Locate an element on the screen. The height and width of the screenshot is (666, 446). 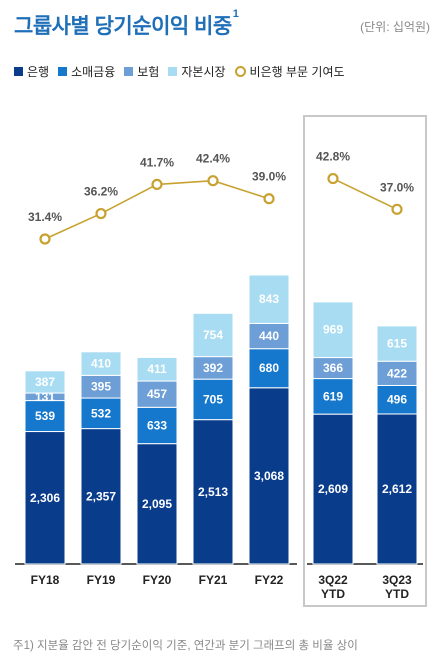
title-footnote-marker: 1 is located at coordinates (235, 14).